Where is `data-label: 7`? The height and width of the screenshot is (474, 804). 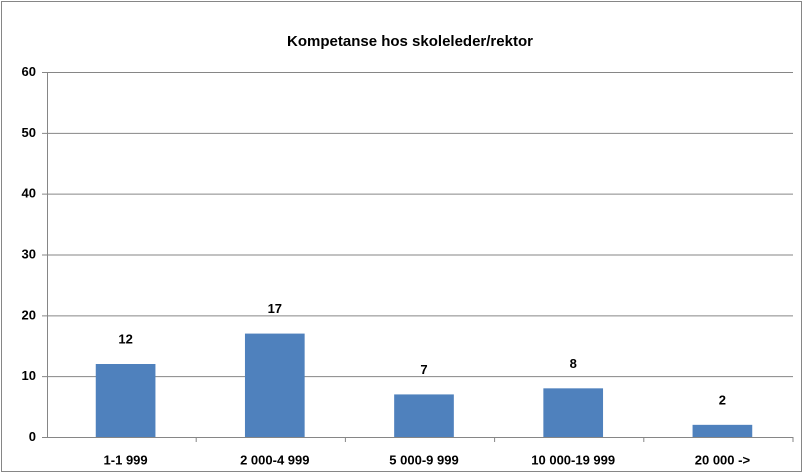
data-label: 7 is located at coordinates (423, 369).